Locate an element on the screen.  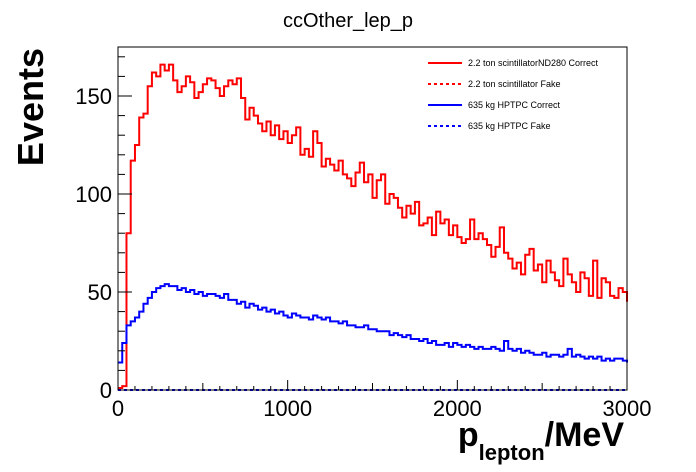
x-tick-label: 2000 is located at coordinates (457, 408).